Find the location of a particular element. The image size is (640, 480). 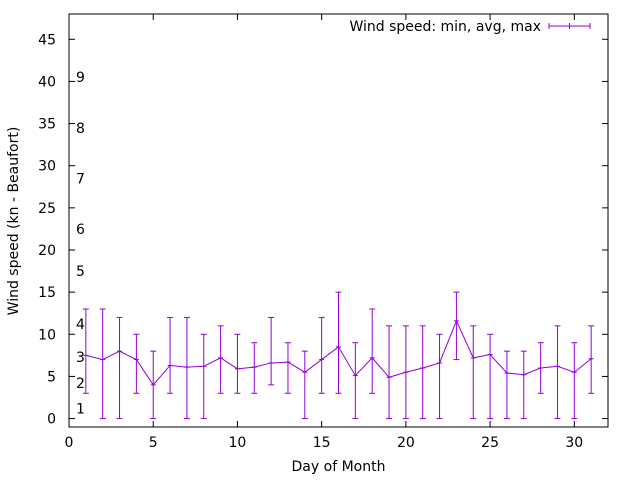

legend-label: Wind speed: min, avg, max is located at coordinates (445, 27).